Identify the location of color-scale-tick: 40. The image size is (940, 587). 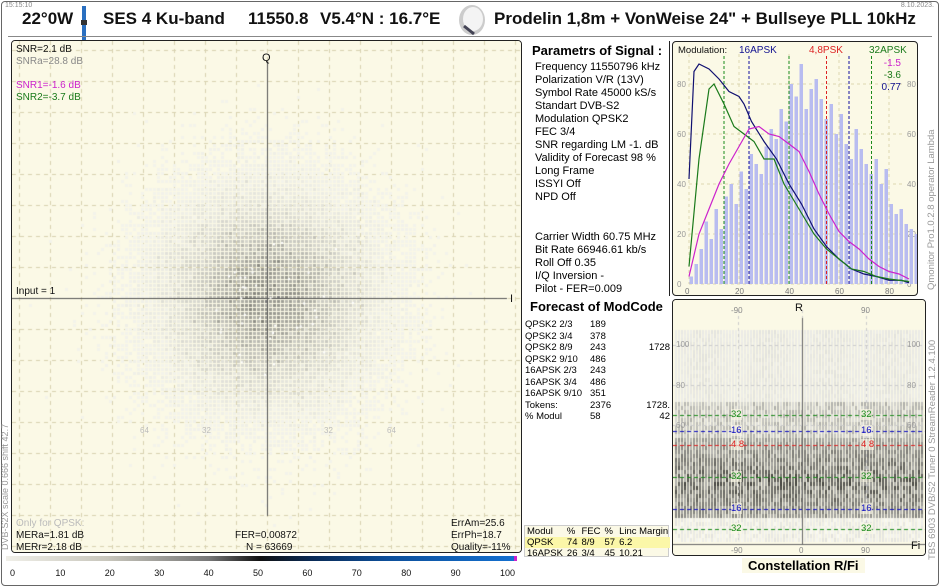
(208, 573).